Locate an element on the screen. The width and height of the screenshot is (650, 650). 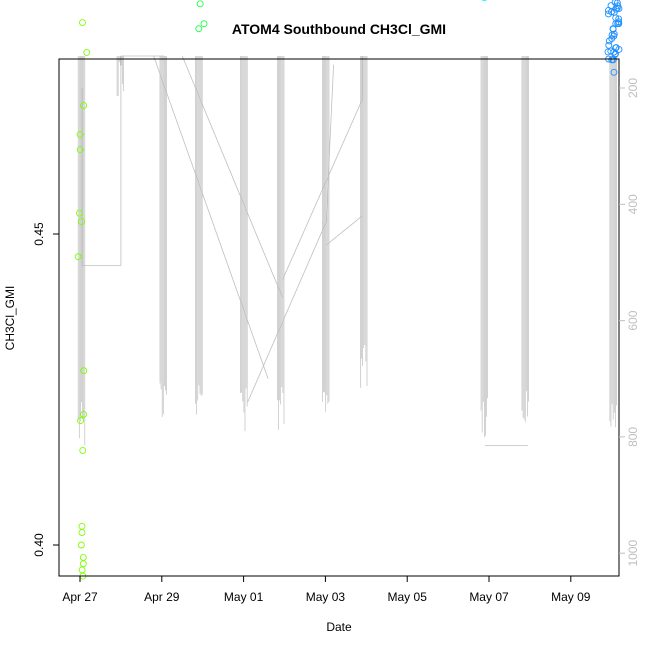
y2-tick-label: 800 is located at coordinates (633, 437).